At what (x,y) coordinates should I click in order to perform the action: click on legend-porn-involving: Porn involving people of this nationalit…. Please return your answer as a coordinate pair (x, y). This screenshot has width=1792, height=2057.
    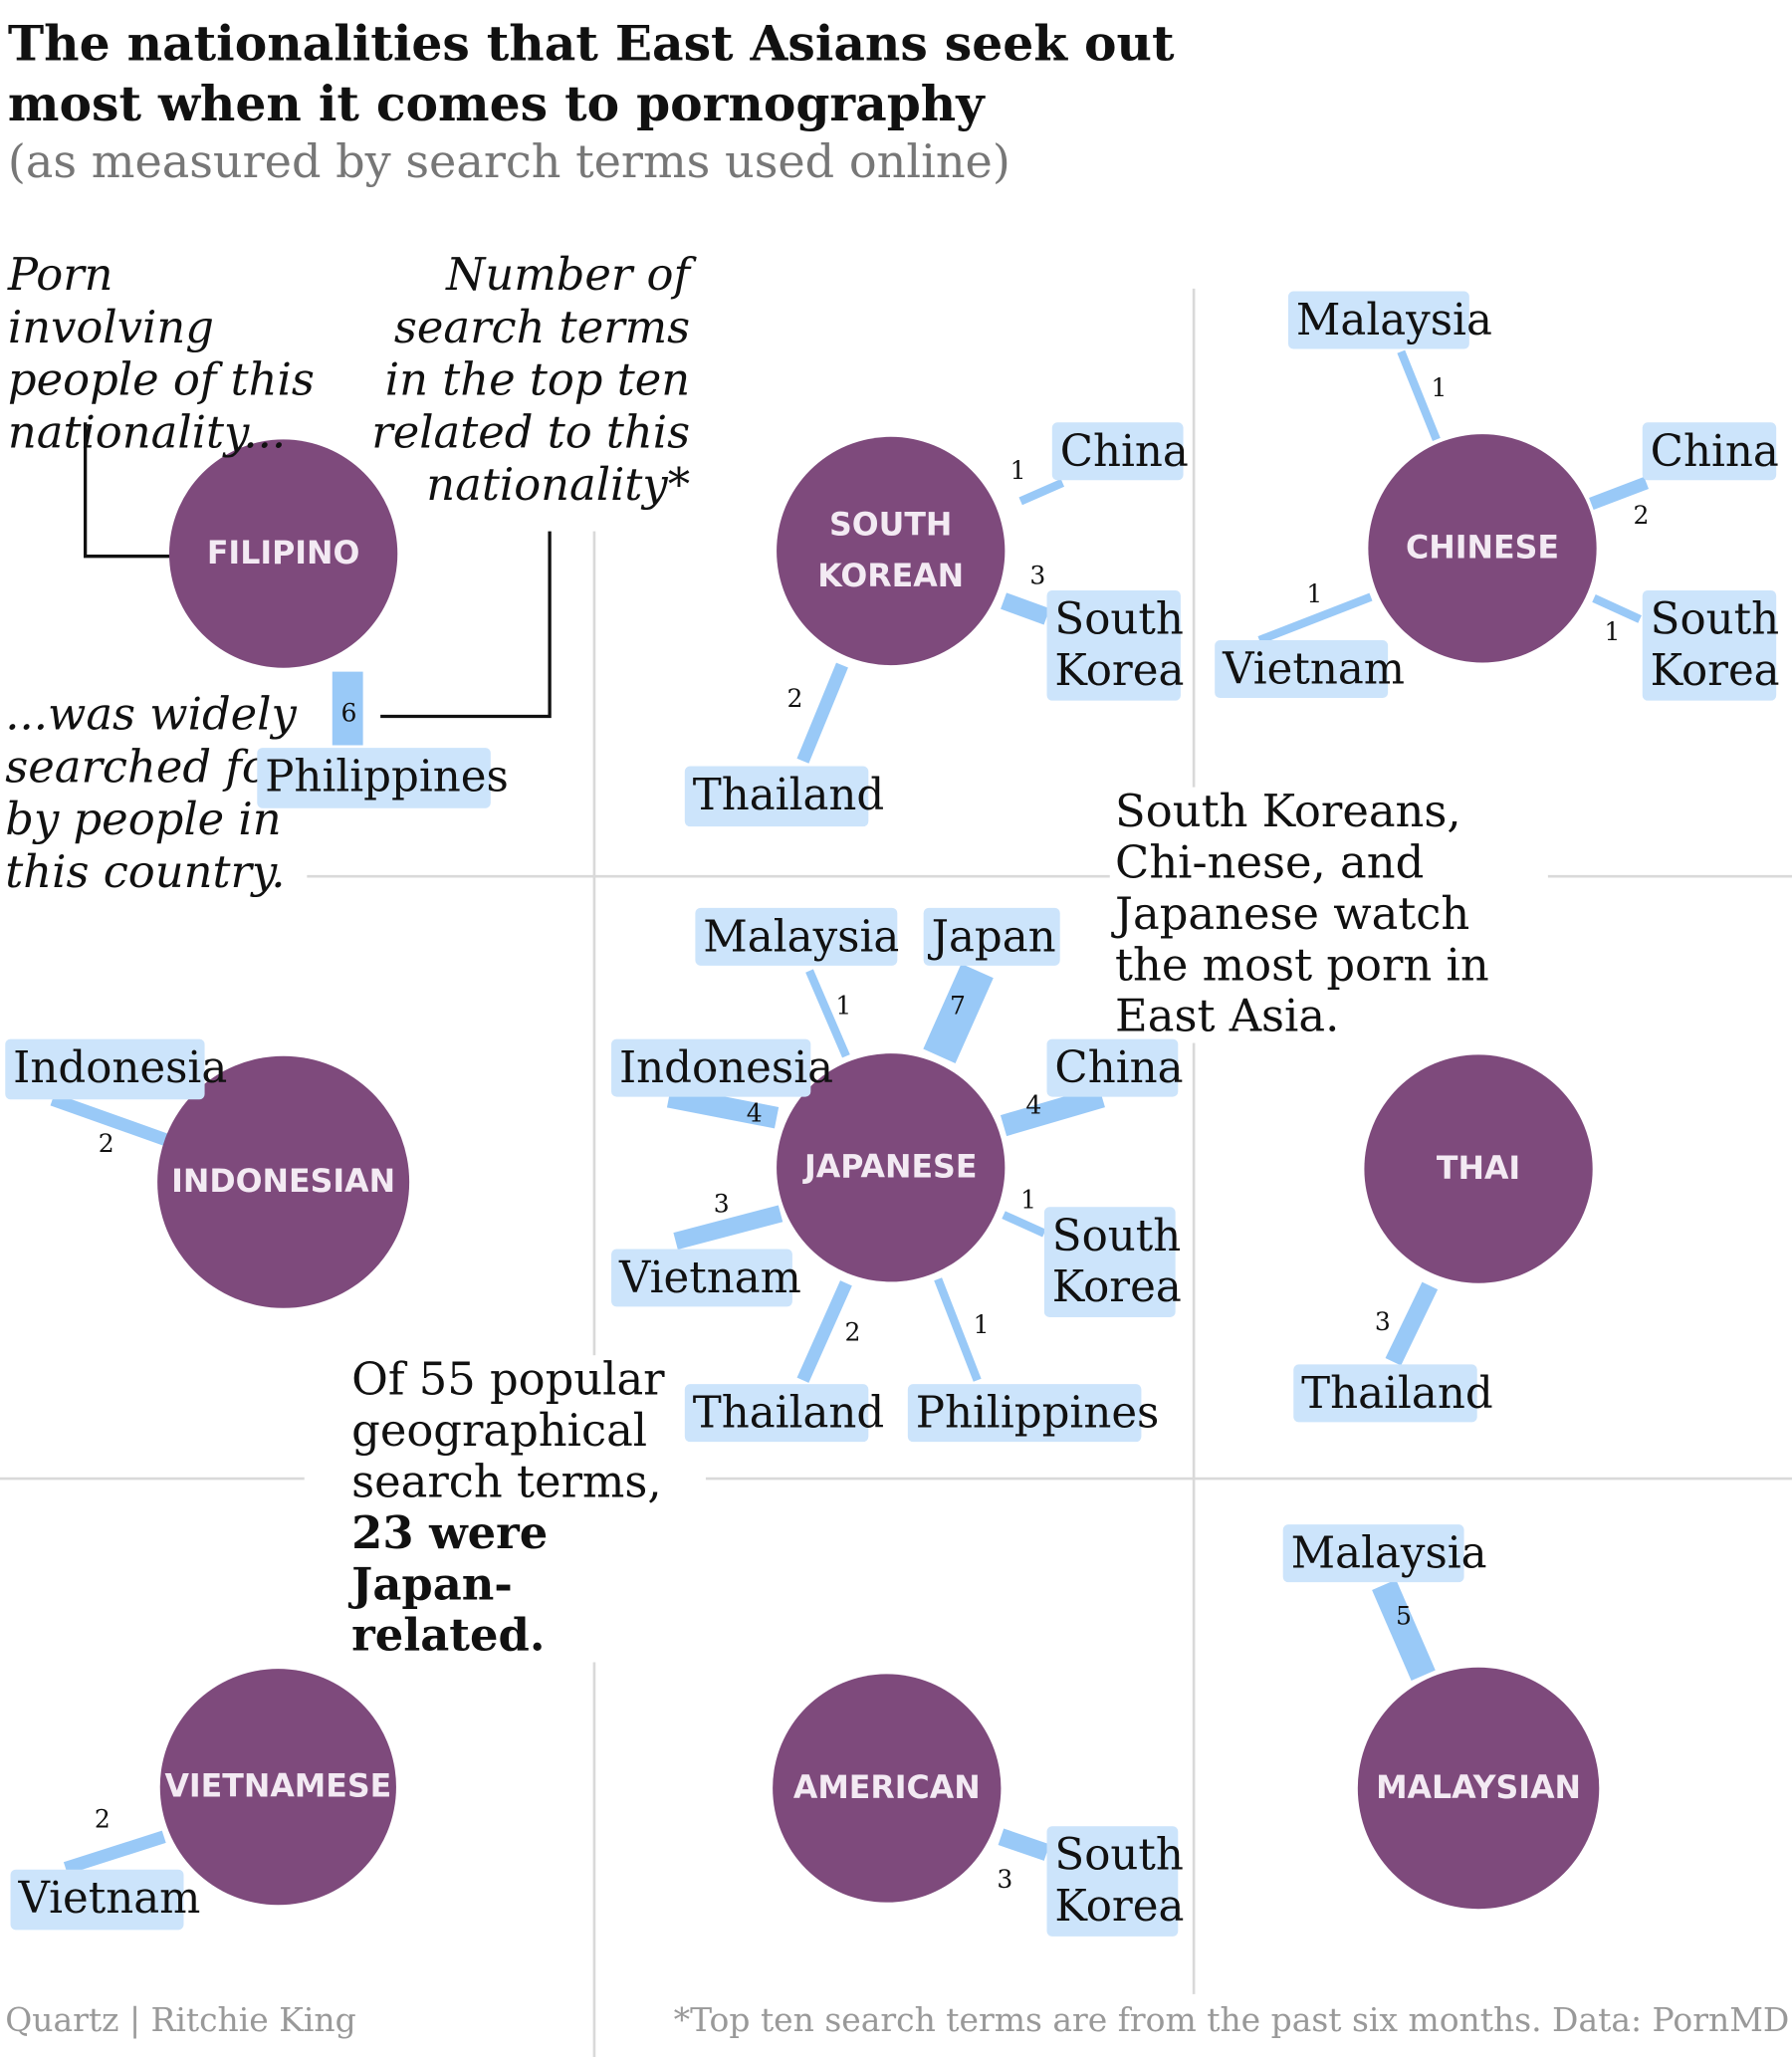
    Looking at the image, I should click on (161, 354).